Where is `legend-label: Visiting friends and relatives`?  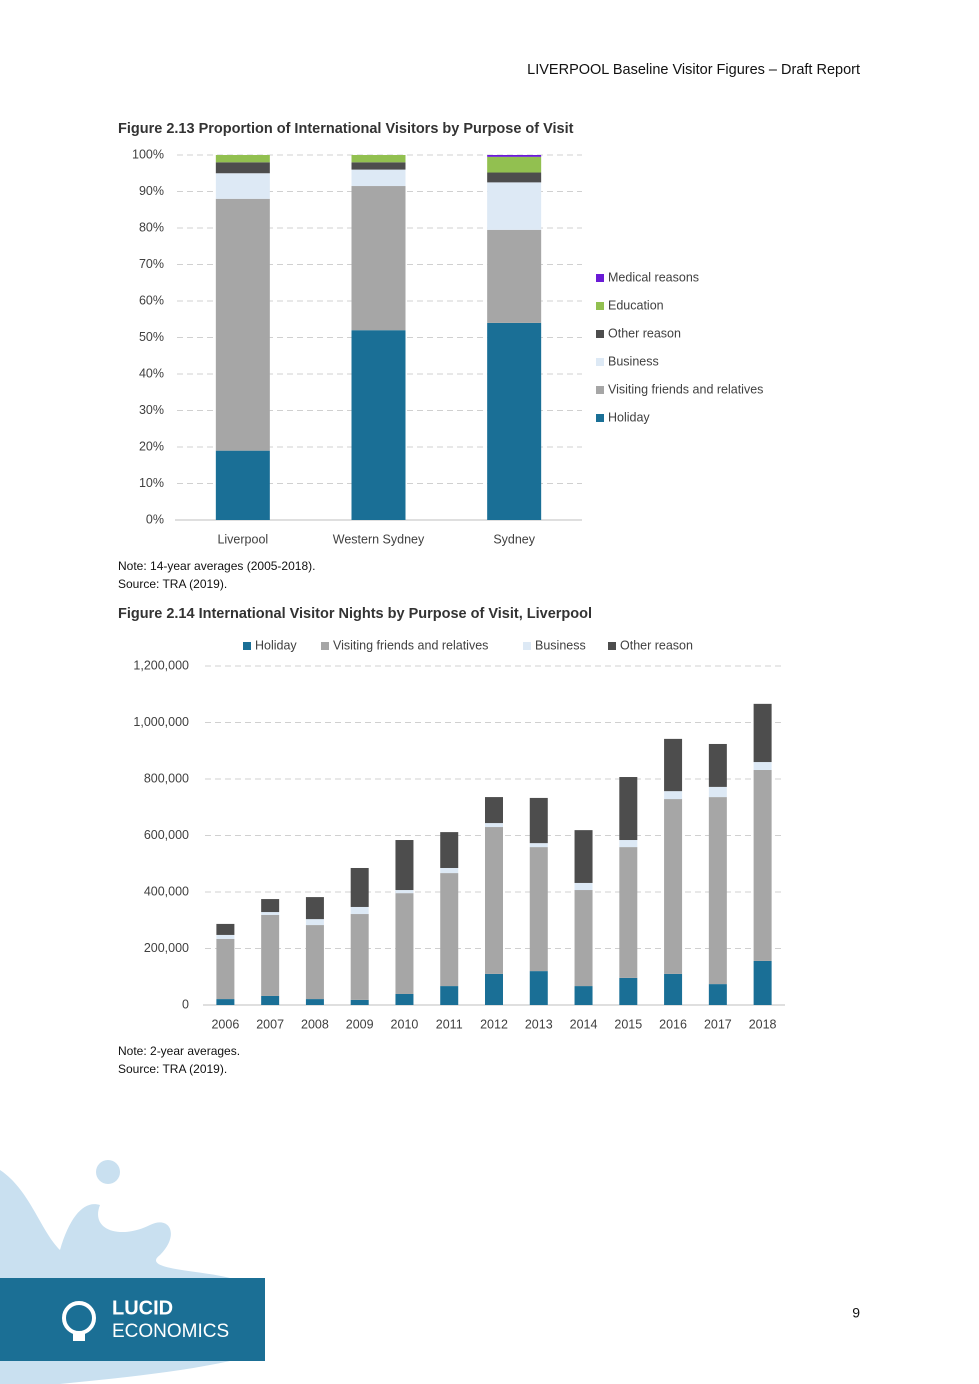
legend-label: Visiting friends and relatives is located at coordinates (685, 389).